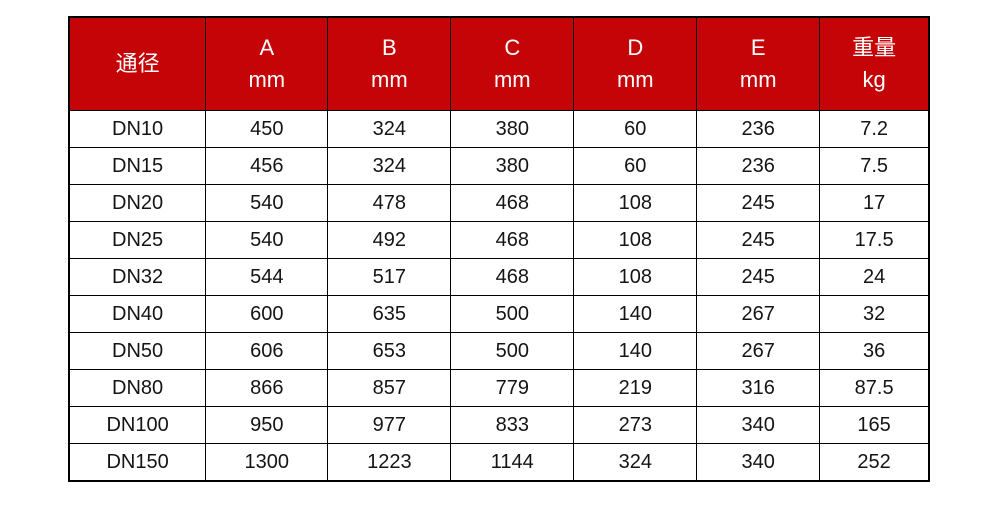 The height and width of the screenshot is (508, 1000). What do you see at coordinates (512, 48) in the screenshot?
I see `header-label: C` at bounding box center [512, 48].